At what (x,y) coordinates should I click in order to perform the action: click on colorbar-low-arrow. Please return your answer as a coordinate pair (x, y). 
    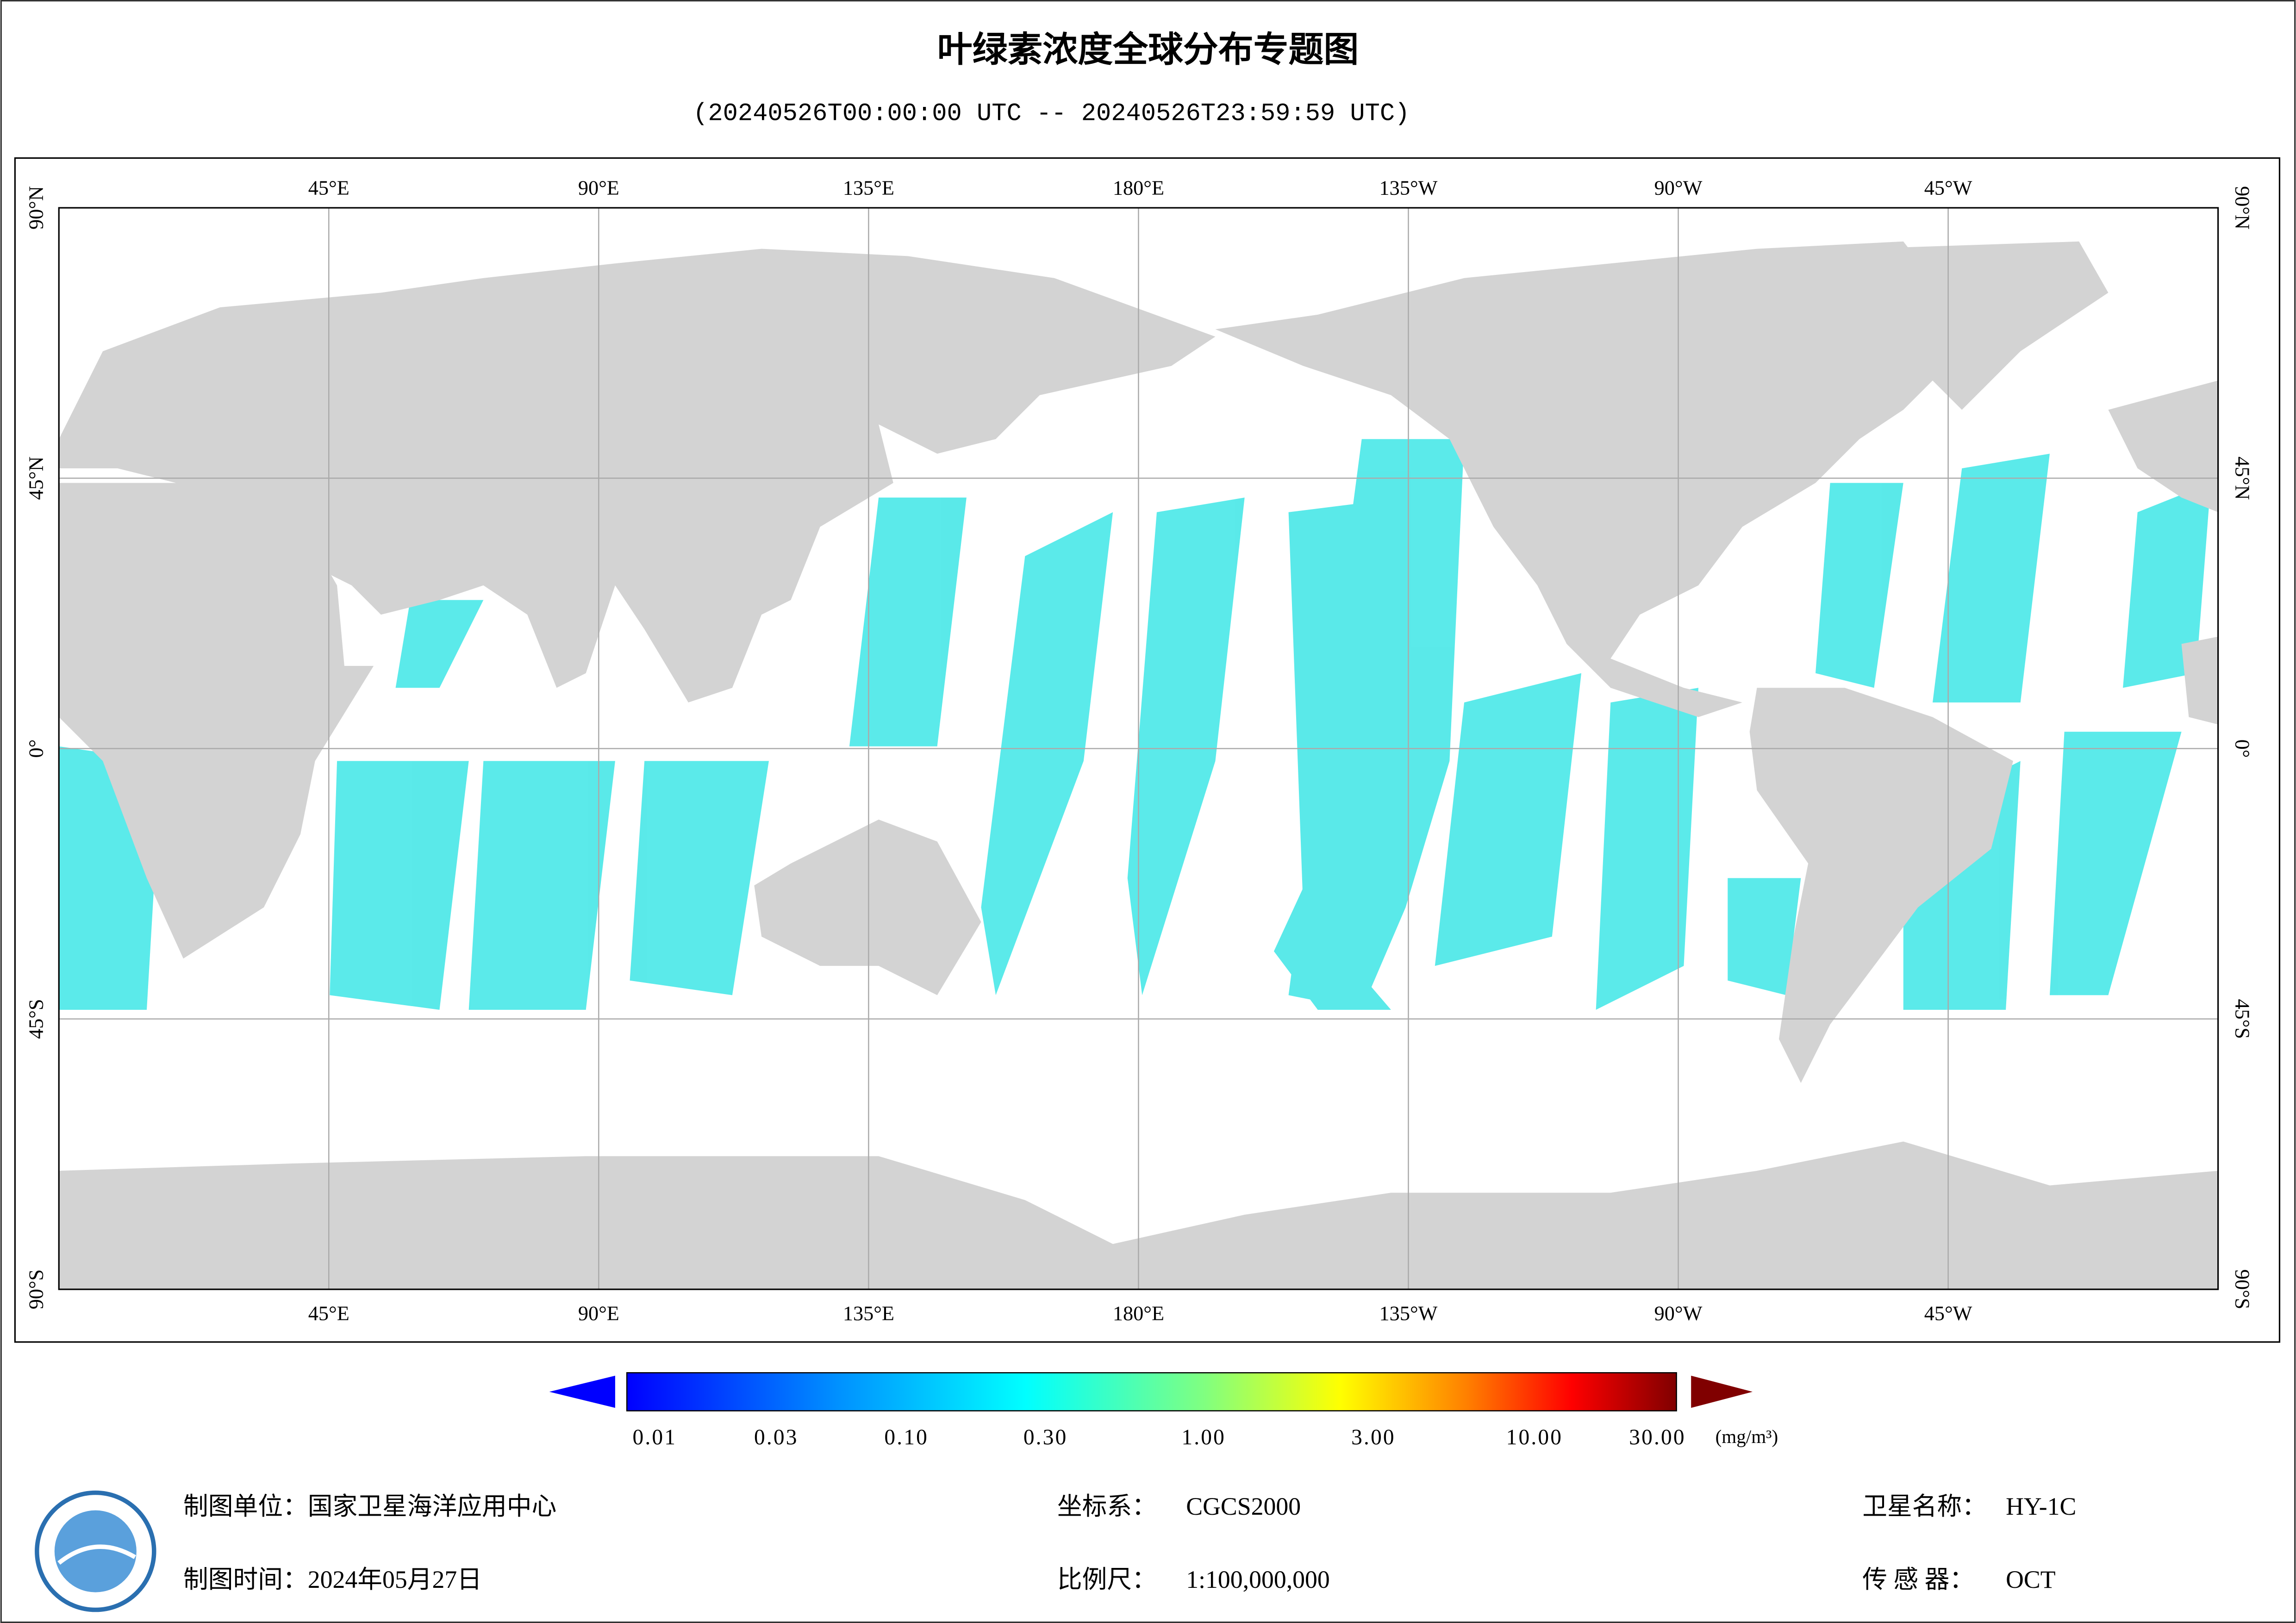
    Looking at the image, I should click on (582, 1391).